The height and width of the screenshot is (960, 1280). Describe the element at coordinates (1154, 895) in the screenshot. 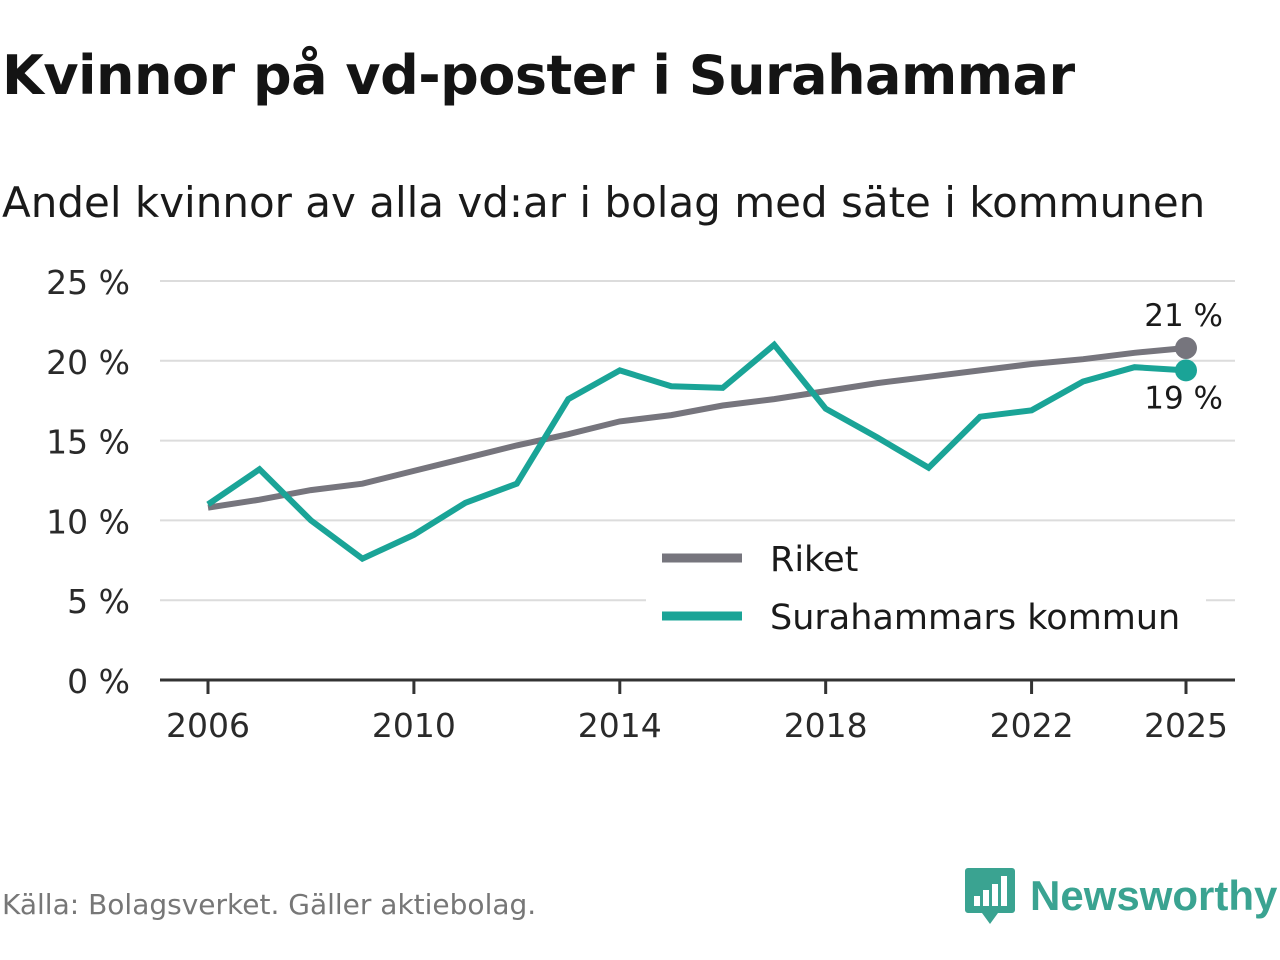

I see `brand-name: Newsworthy` at that location.